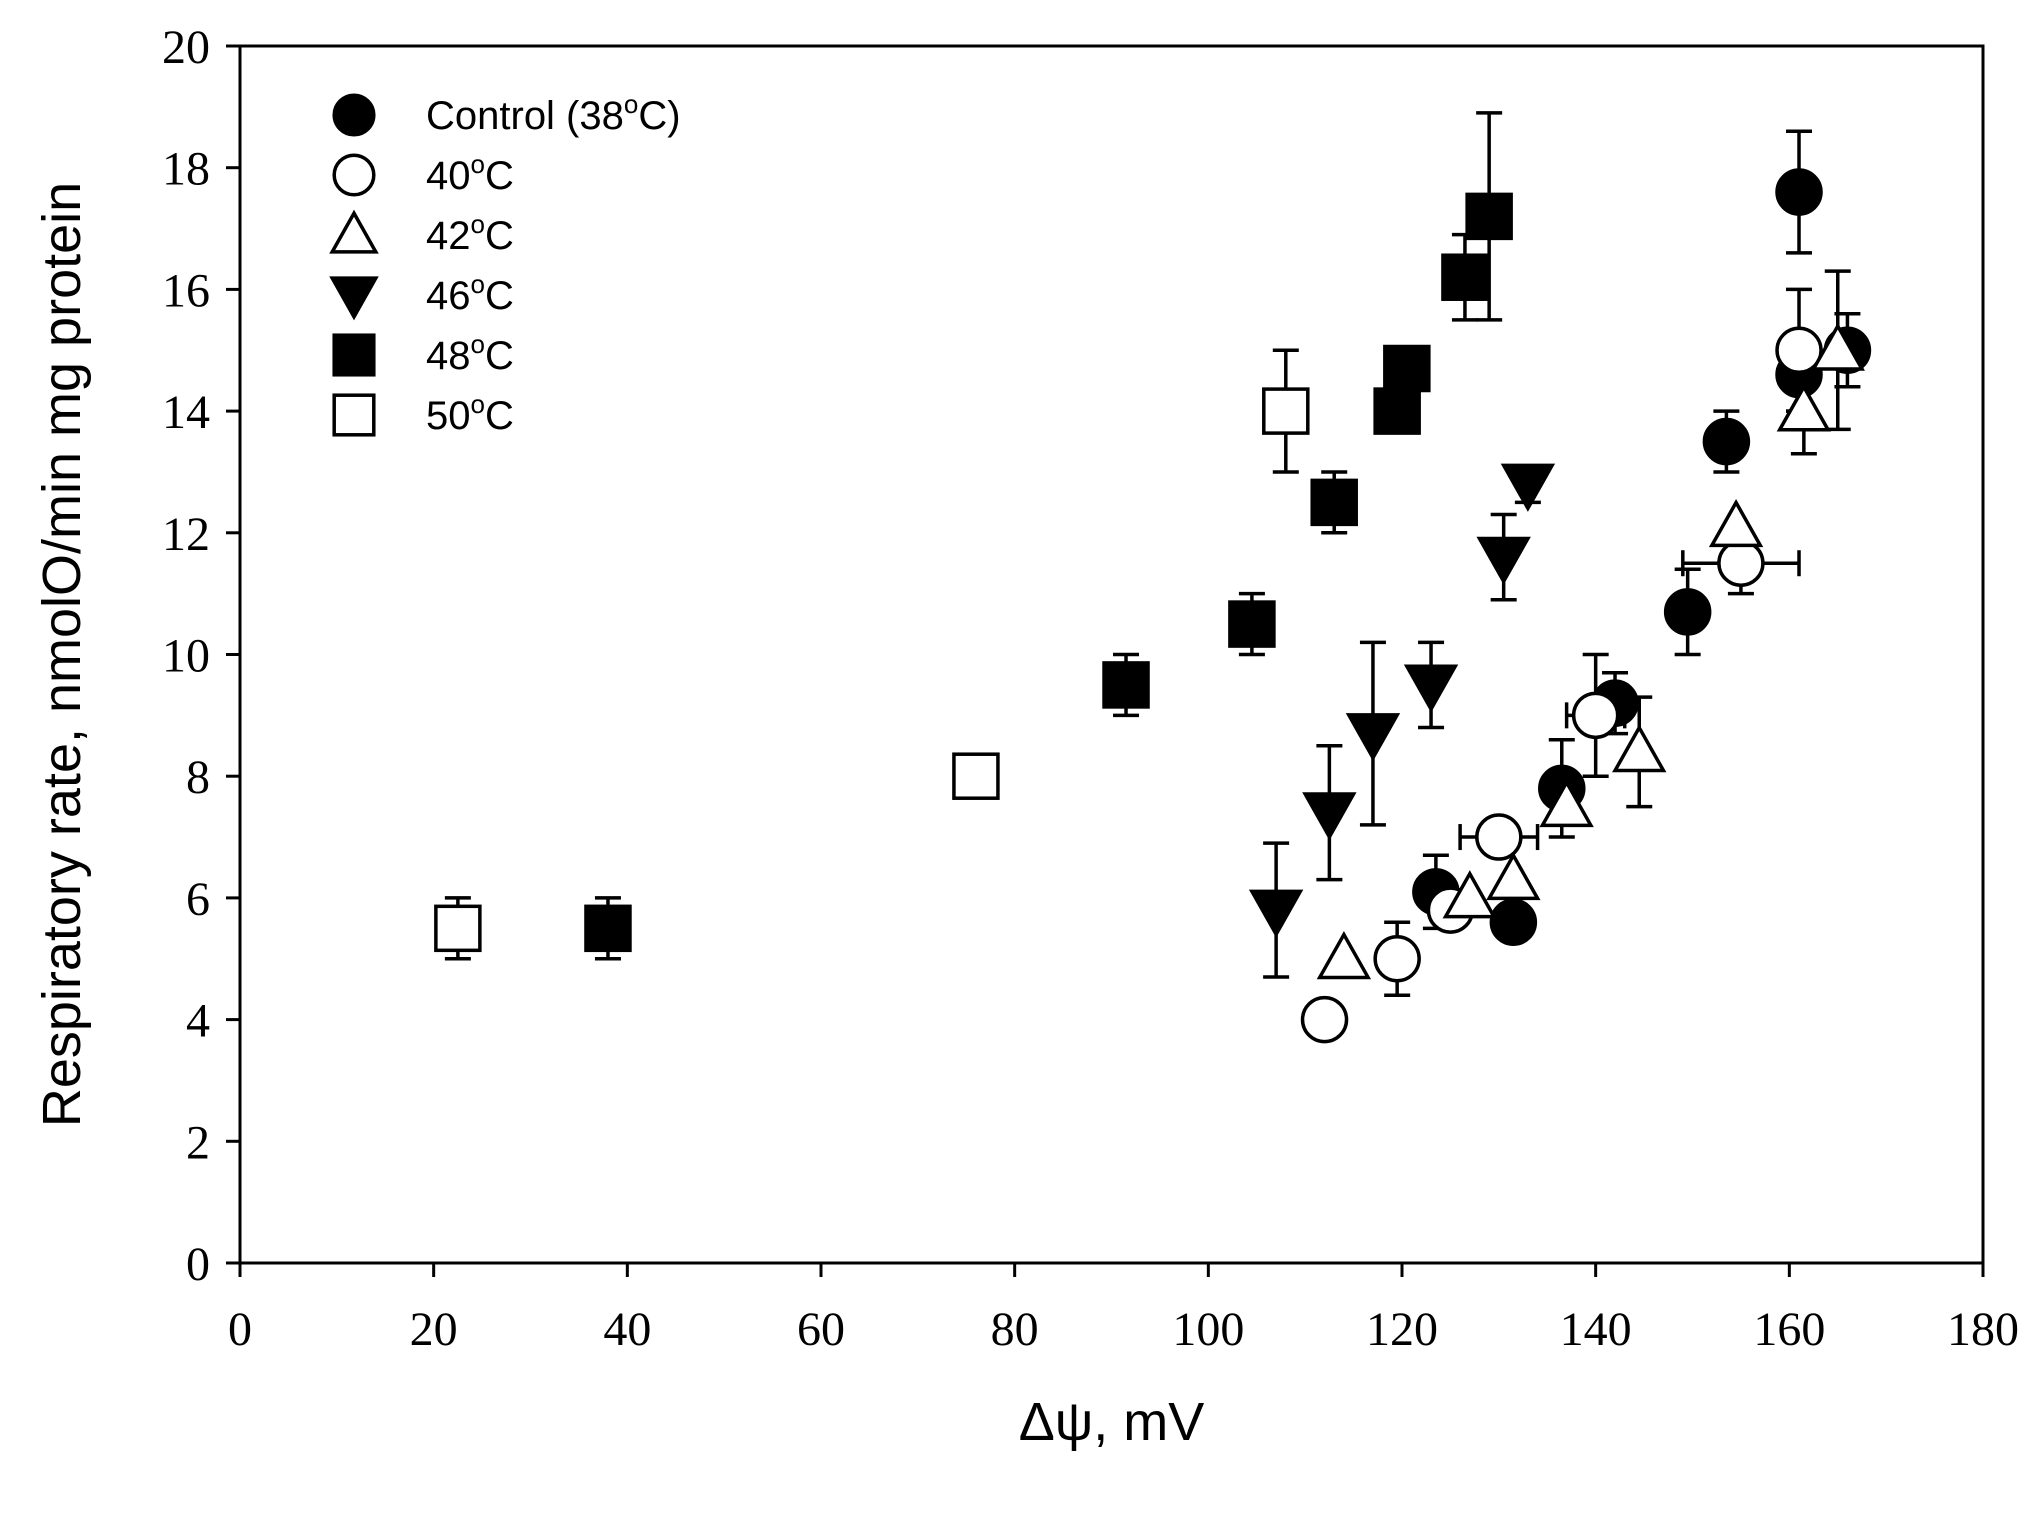  Describe the element at coordinates (186, 47) in the screenshot. I see `y-tick-label: 20` at that location.